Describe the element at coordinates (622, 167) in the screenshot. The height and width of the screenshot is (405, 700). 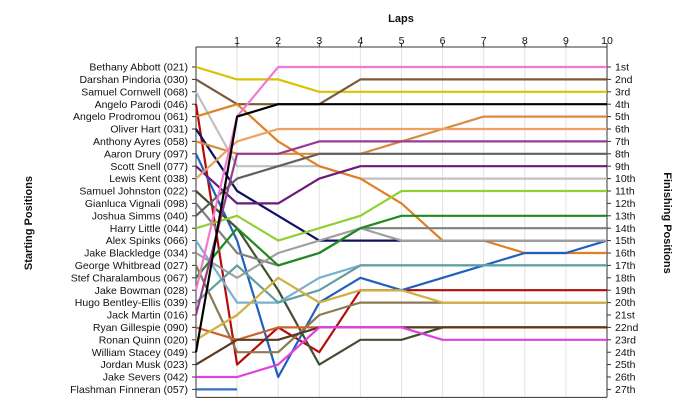
I see `finish-position-label: 9th` at that location.